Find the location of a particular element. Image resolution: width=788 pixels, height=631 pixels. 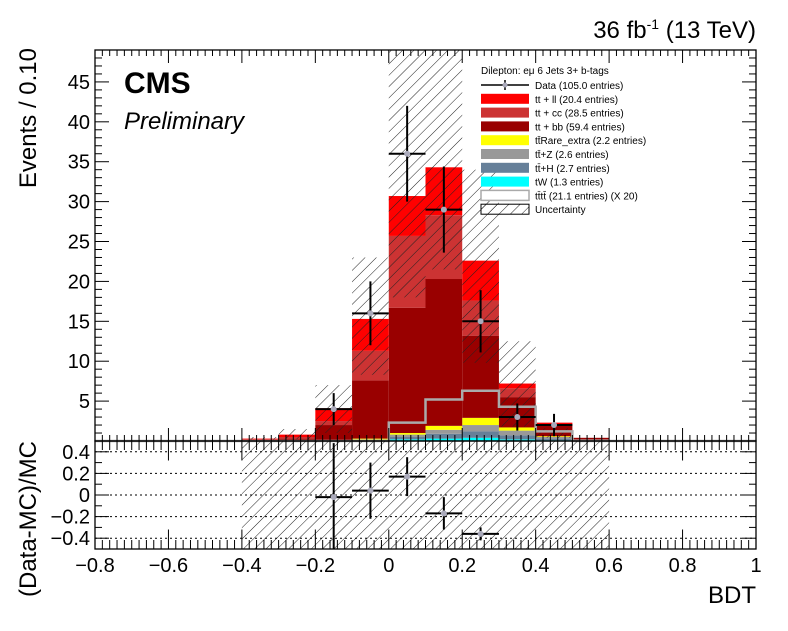

luminosity-label: 36 fb-1 (13 TeV) is located at coordinates (674, 30).